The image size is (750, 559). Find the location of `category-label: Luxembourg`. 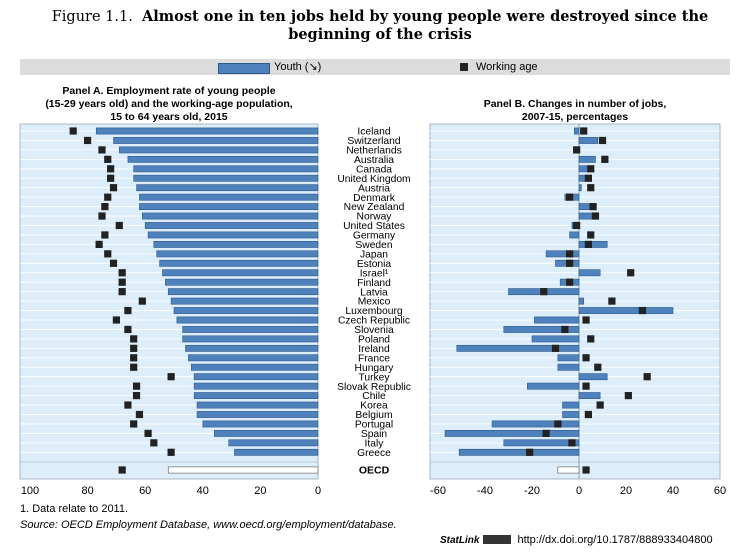

category-label: Luxembourg is located at coordinates (374, 311).